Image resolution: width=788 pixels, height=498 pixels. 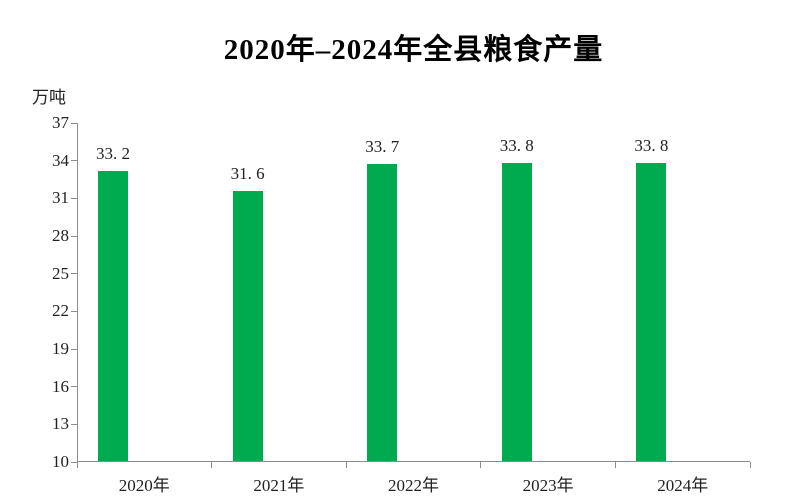 What do you see at coordinates (247, 173) in the screenshot?
I see `bar-value-label: 31. 6` at bounding box center [247, 173].